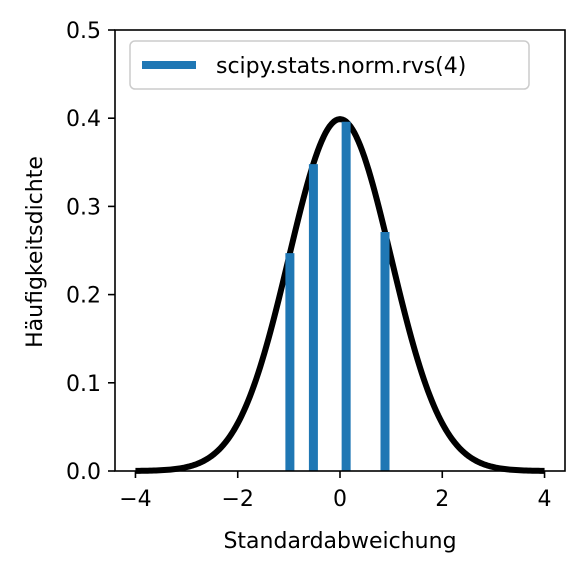  Describe the element at coordinates (35, 252) in the screenshot. I see `y-axis-label: Häufigkeitsdichte` at that location.